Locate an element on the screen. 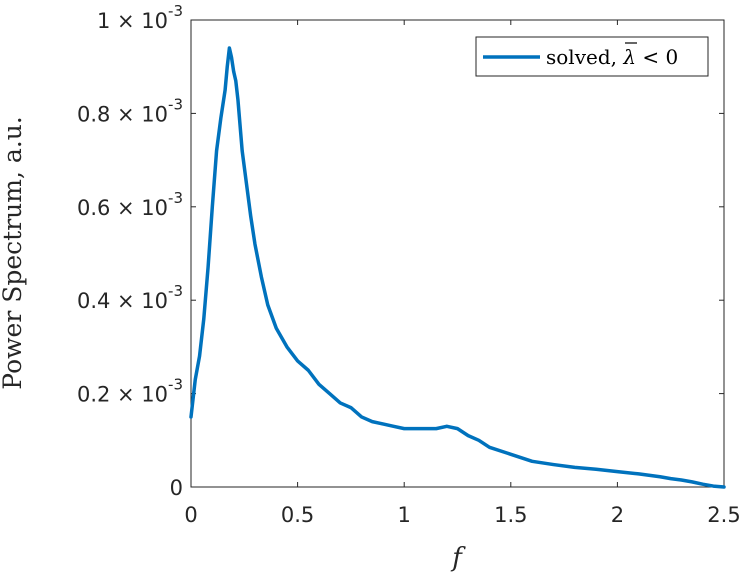 The height and width of the screenshot is (575, 747). y-tick-label: 1 × 10⁻³ is located at coordinates (140, 17).